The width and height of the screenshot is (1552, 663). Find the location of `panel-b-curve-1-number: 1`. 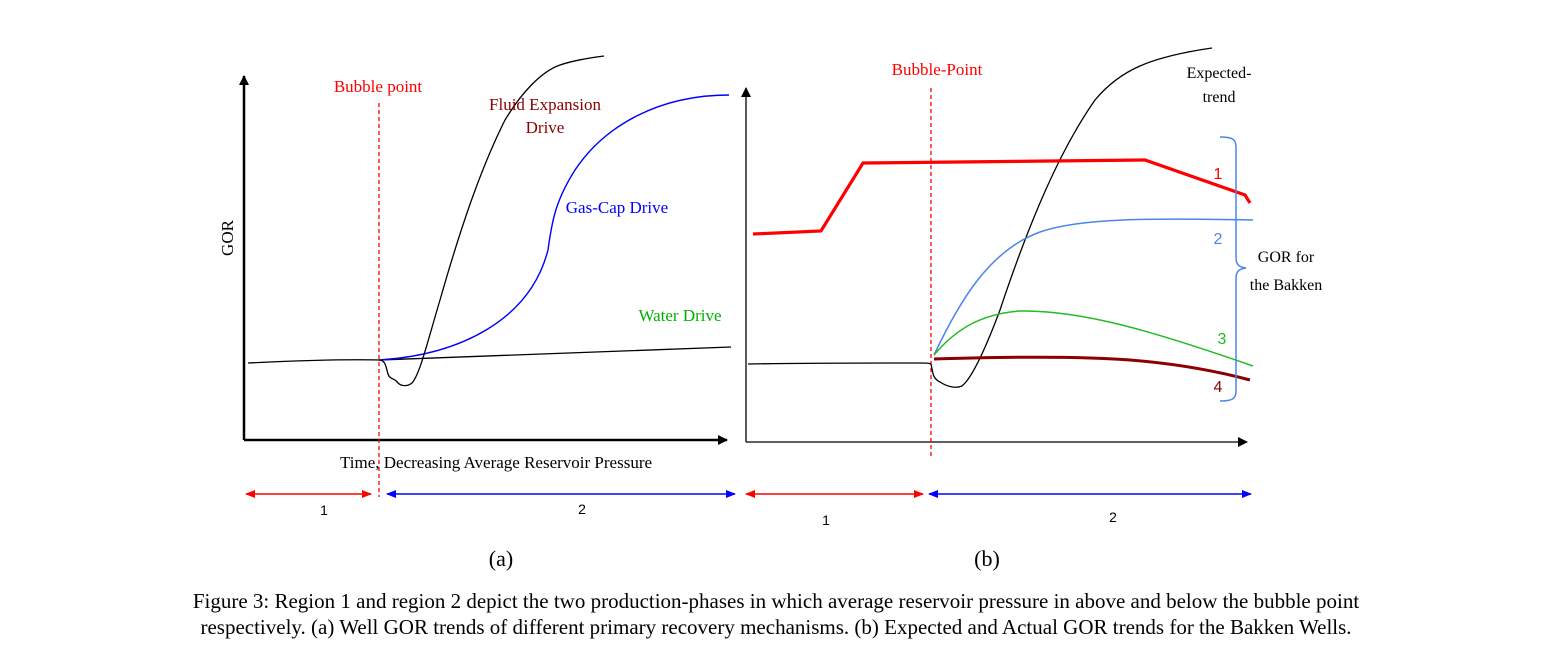

panel-b-curve-1-number: 1 is located at coordinates (1218, 174).